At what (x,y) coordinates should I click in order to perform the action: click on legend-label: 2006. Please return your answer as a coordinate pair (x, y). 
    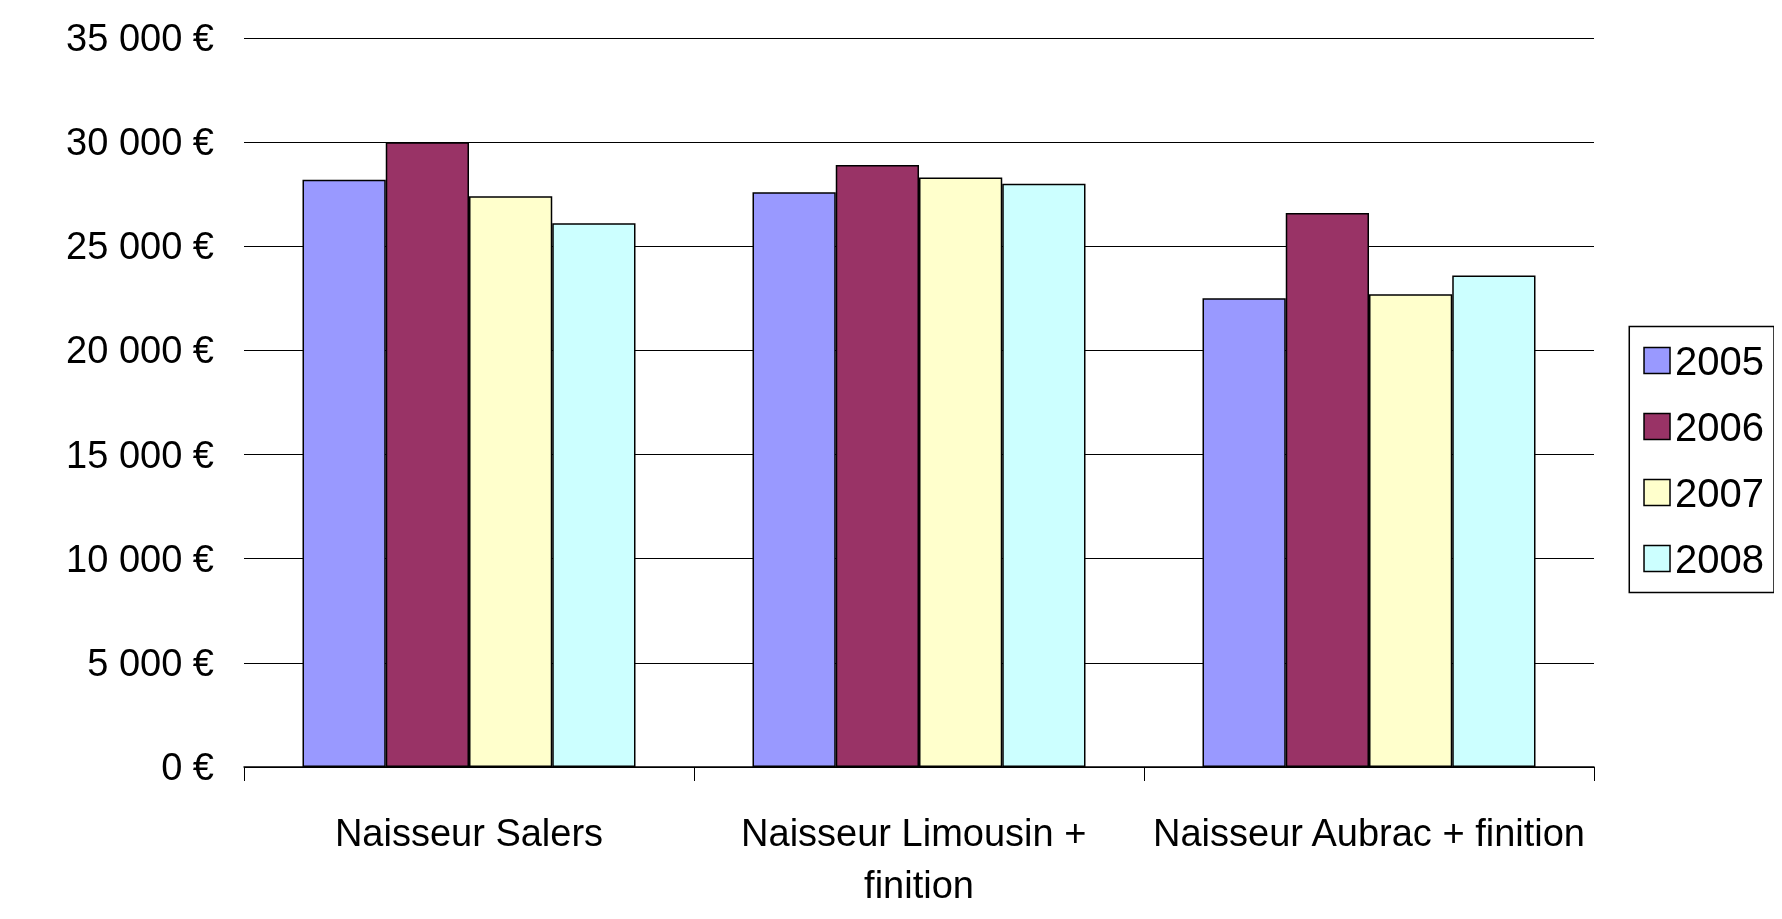
    Looking at the image, I should click on (1719, 426).